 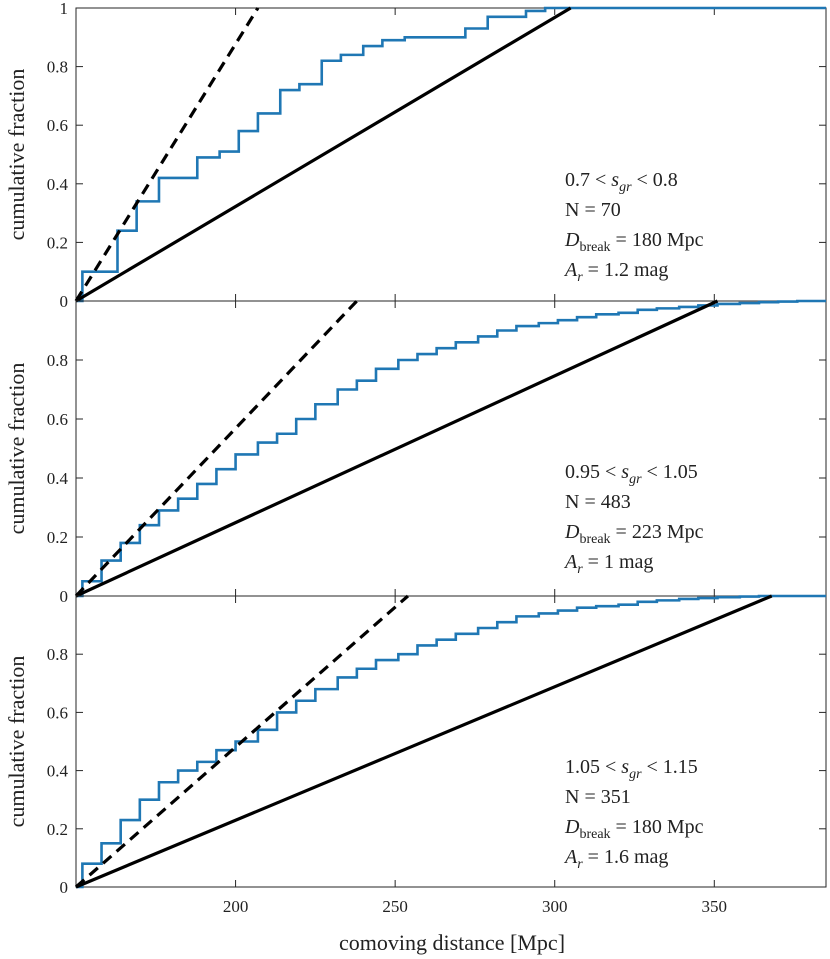 What do you see at coordinates (395, 906) in the screenshot?
I see `x-tick-label: 250` at bounding box center [395, 906].